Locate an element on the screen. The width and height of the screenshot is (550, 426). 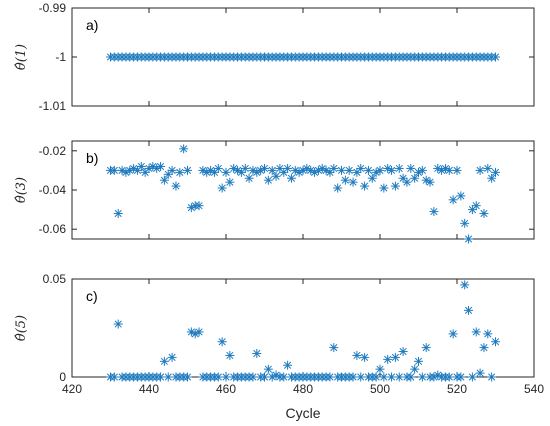
panel-a-ytick-label: -0.99 is located at coordinates (53, 8).